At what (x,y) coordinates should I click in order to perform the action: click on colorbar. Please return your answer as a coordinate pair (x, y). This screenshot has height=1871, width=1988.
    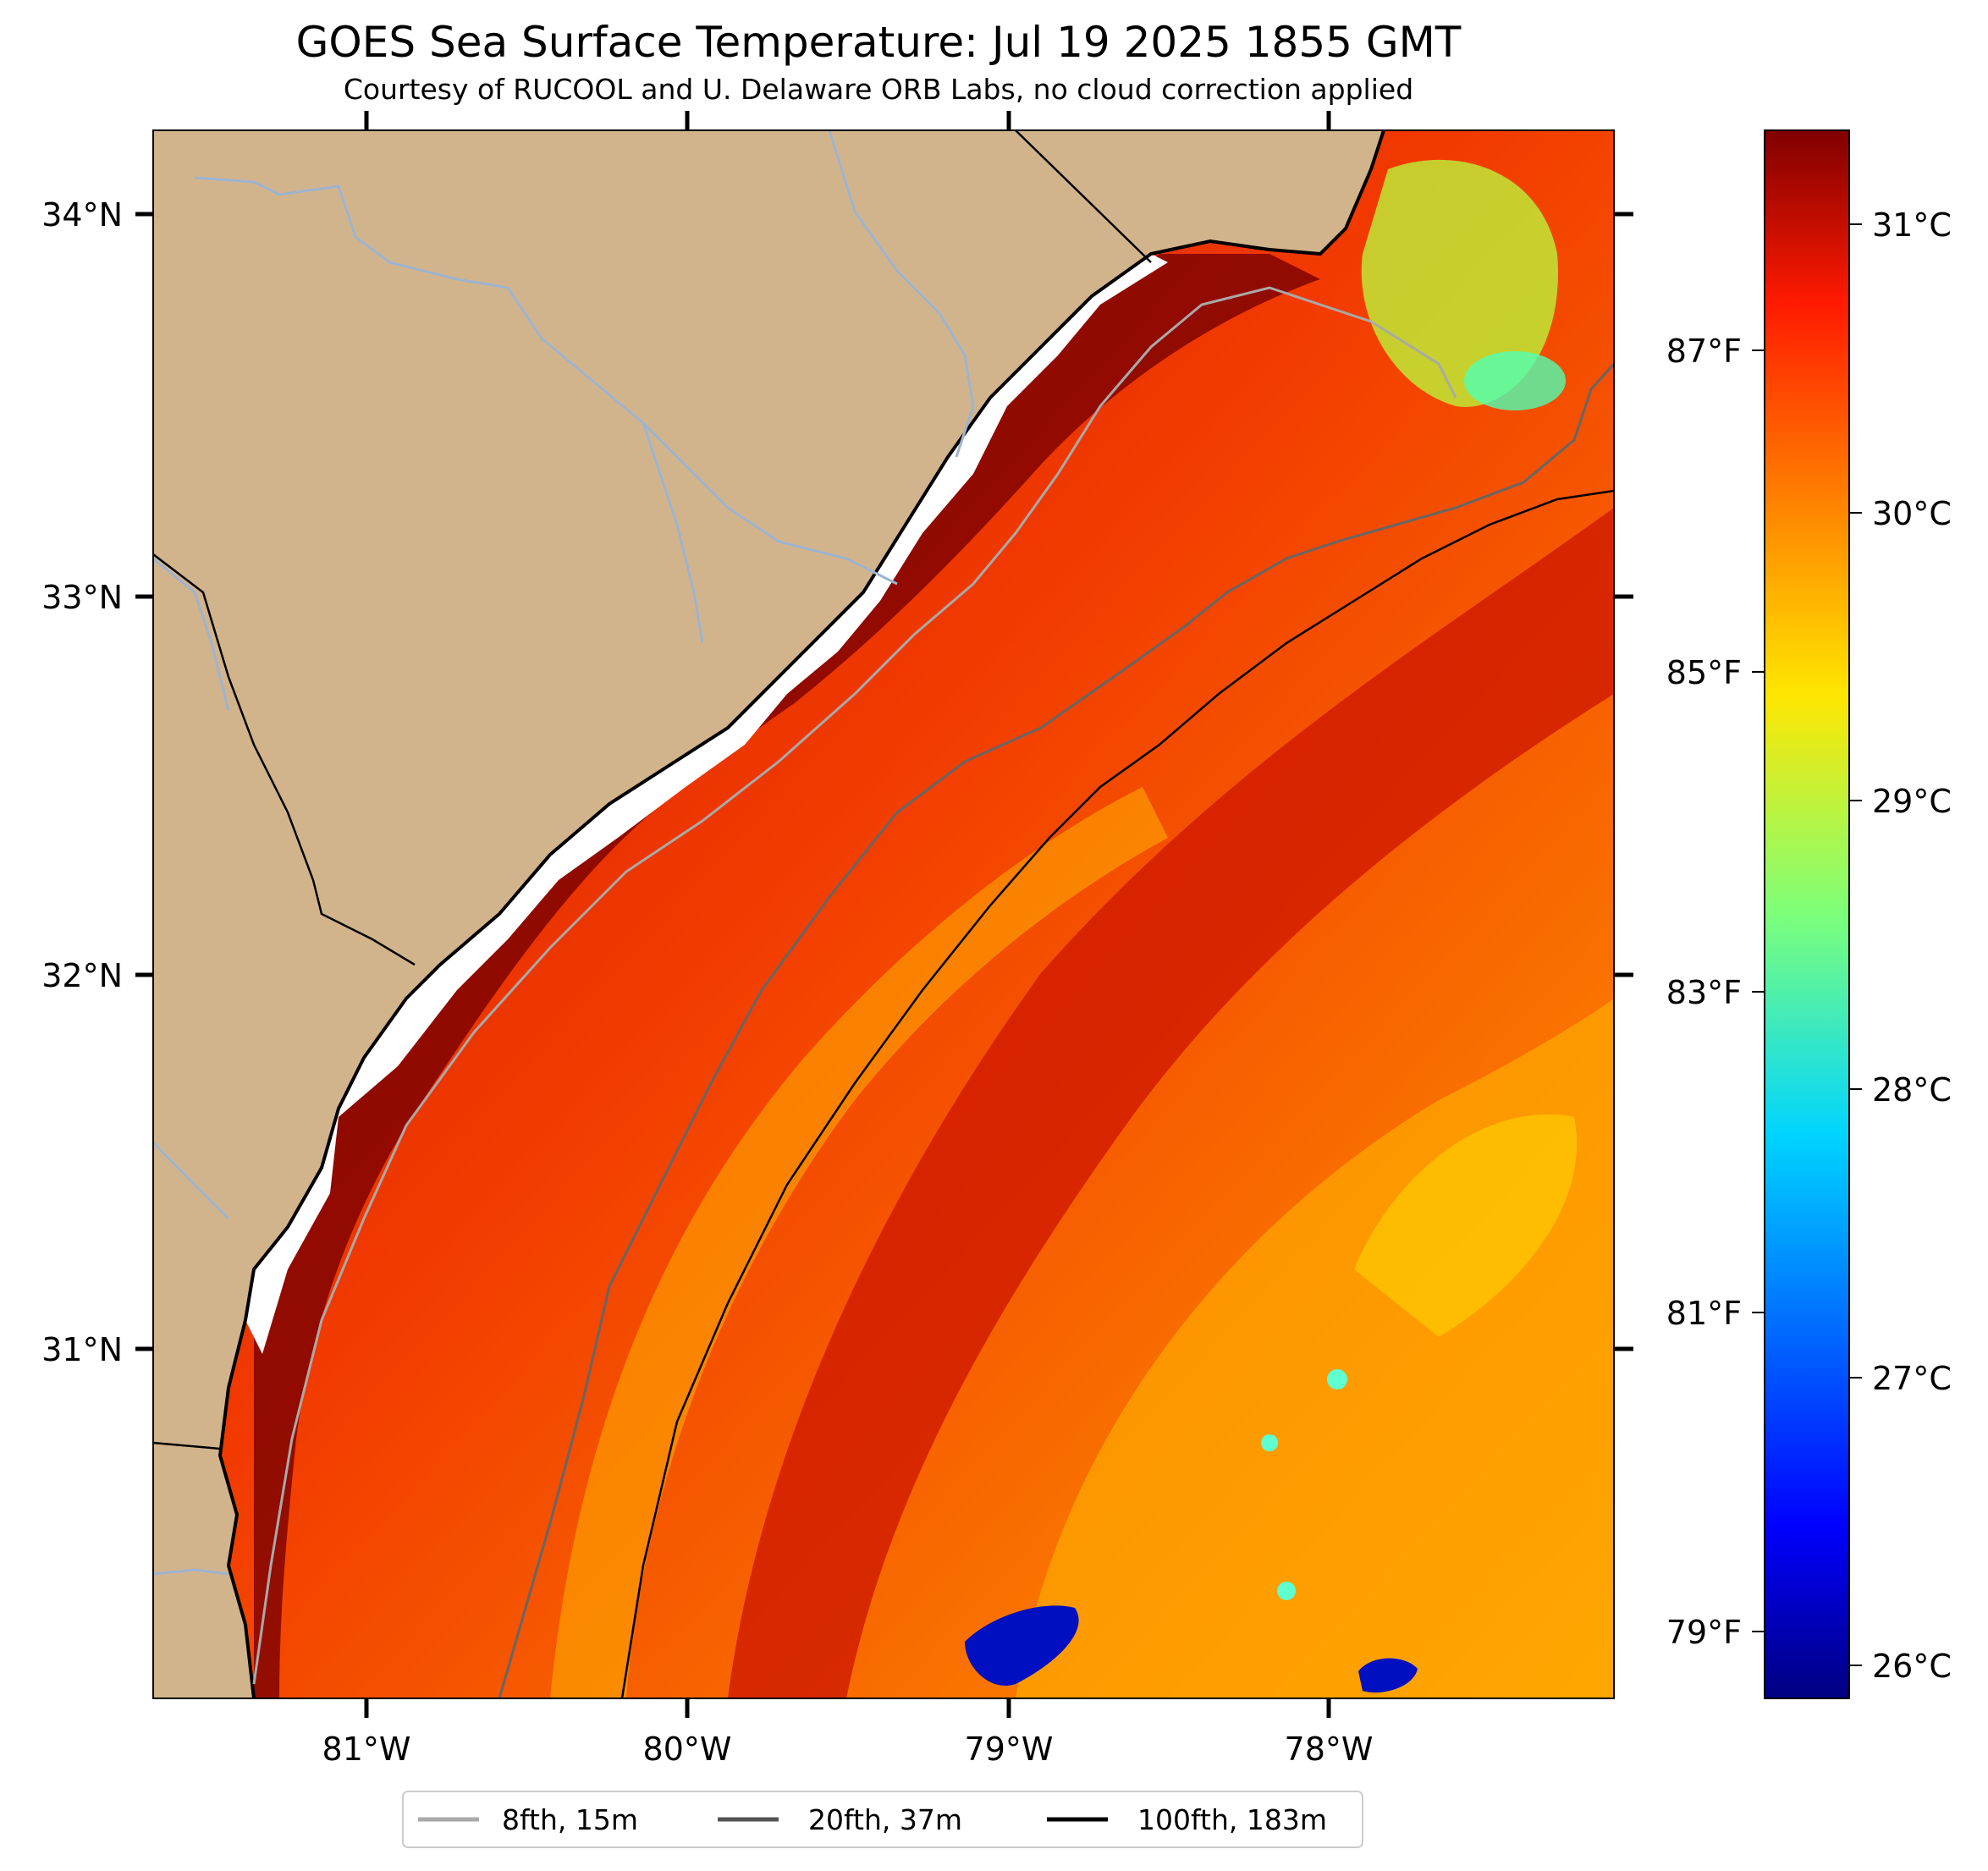
    Looking at the image, I should click on (1807, 914).